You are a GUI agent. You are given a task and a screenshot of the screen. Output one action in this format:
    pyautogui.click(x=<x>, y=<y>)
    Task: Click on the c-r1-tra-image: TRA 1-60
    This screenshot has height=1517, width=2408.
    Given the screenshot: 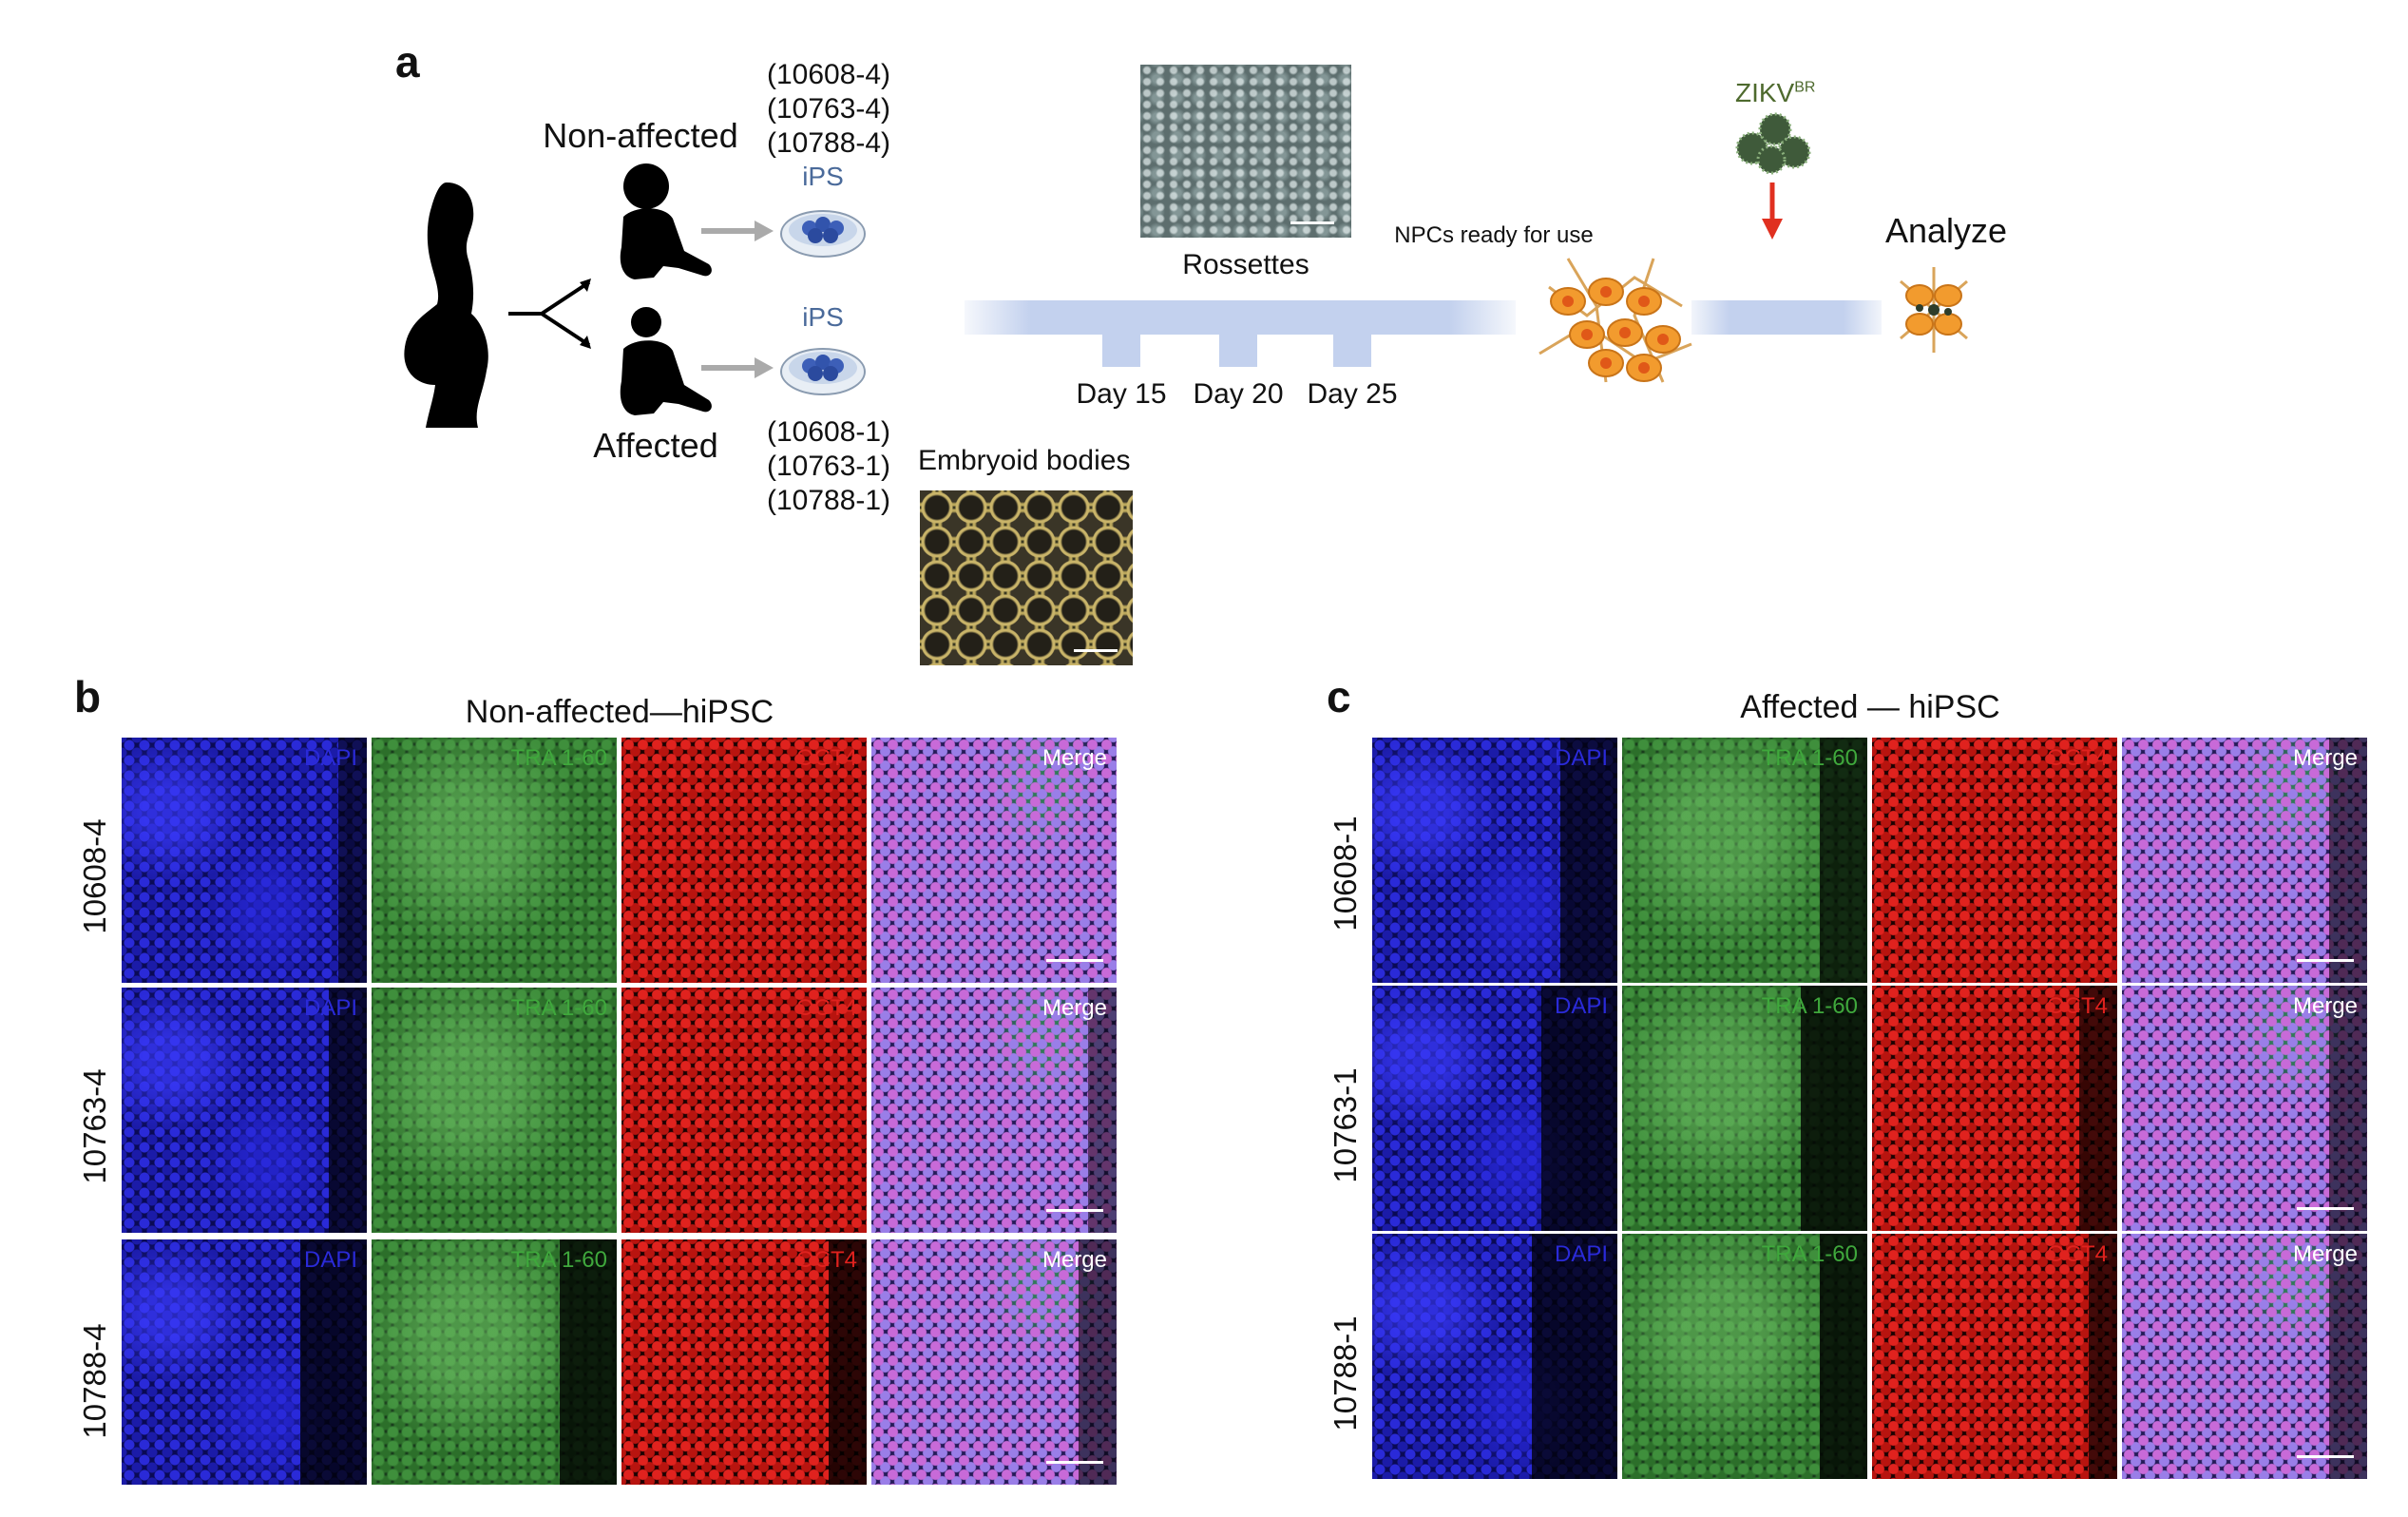 What is the action you would take?
    pyautogui.click(x=1745, y=860)
    